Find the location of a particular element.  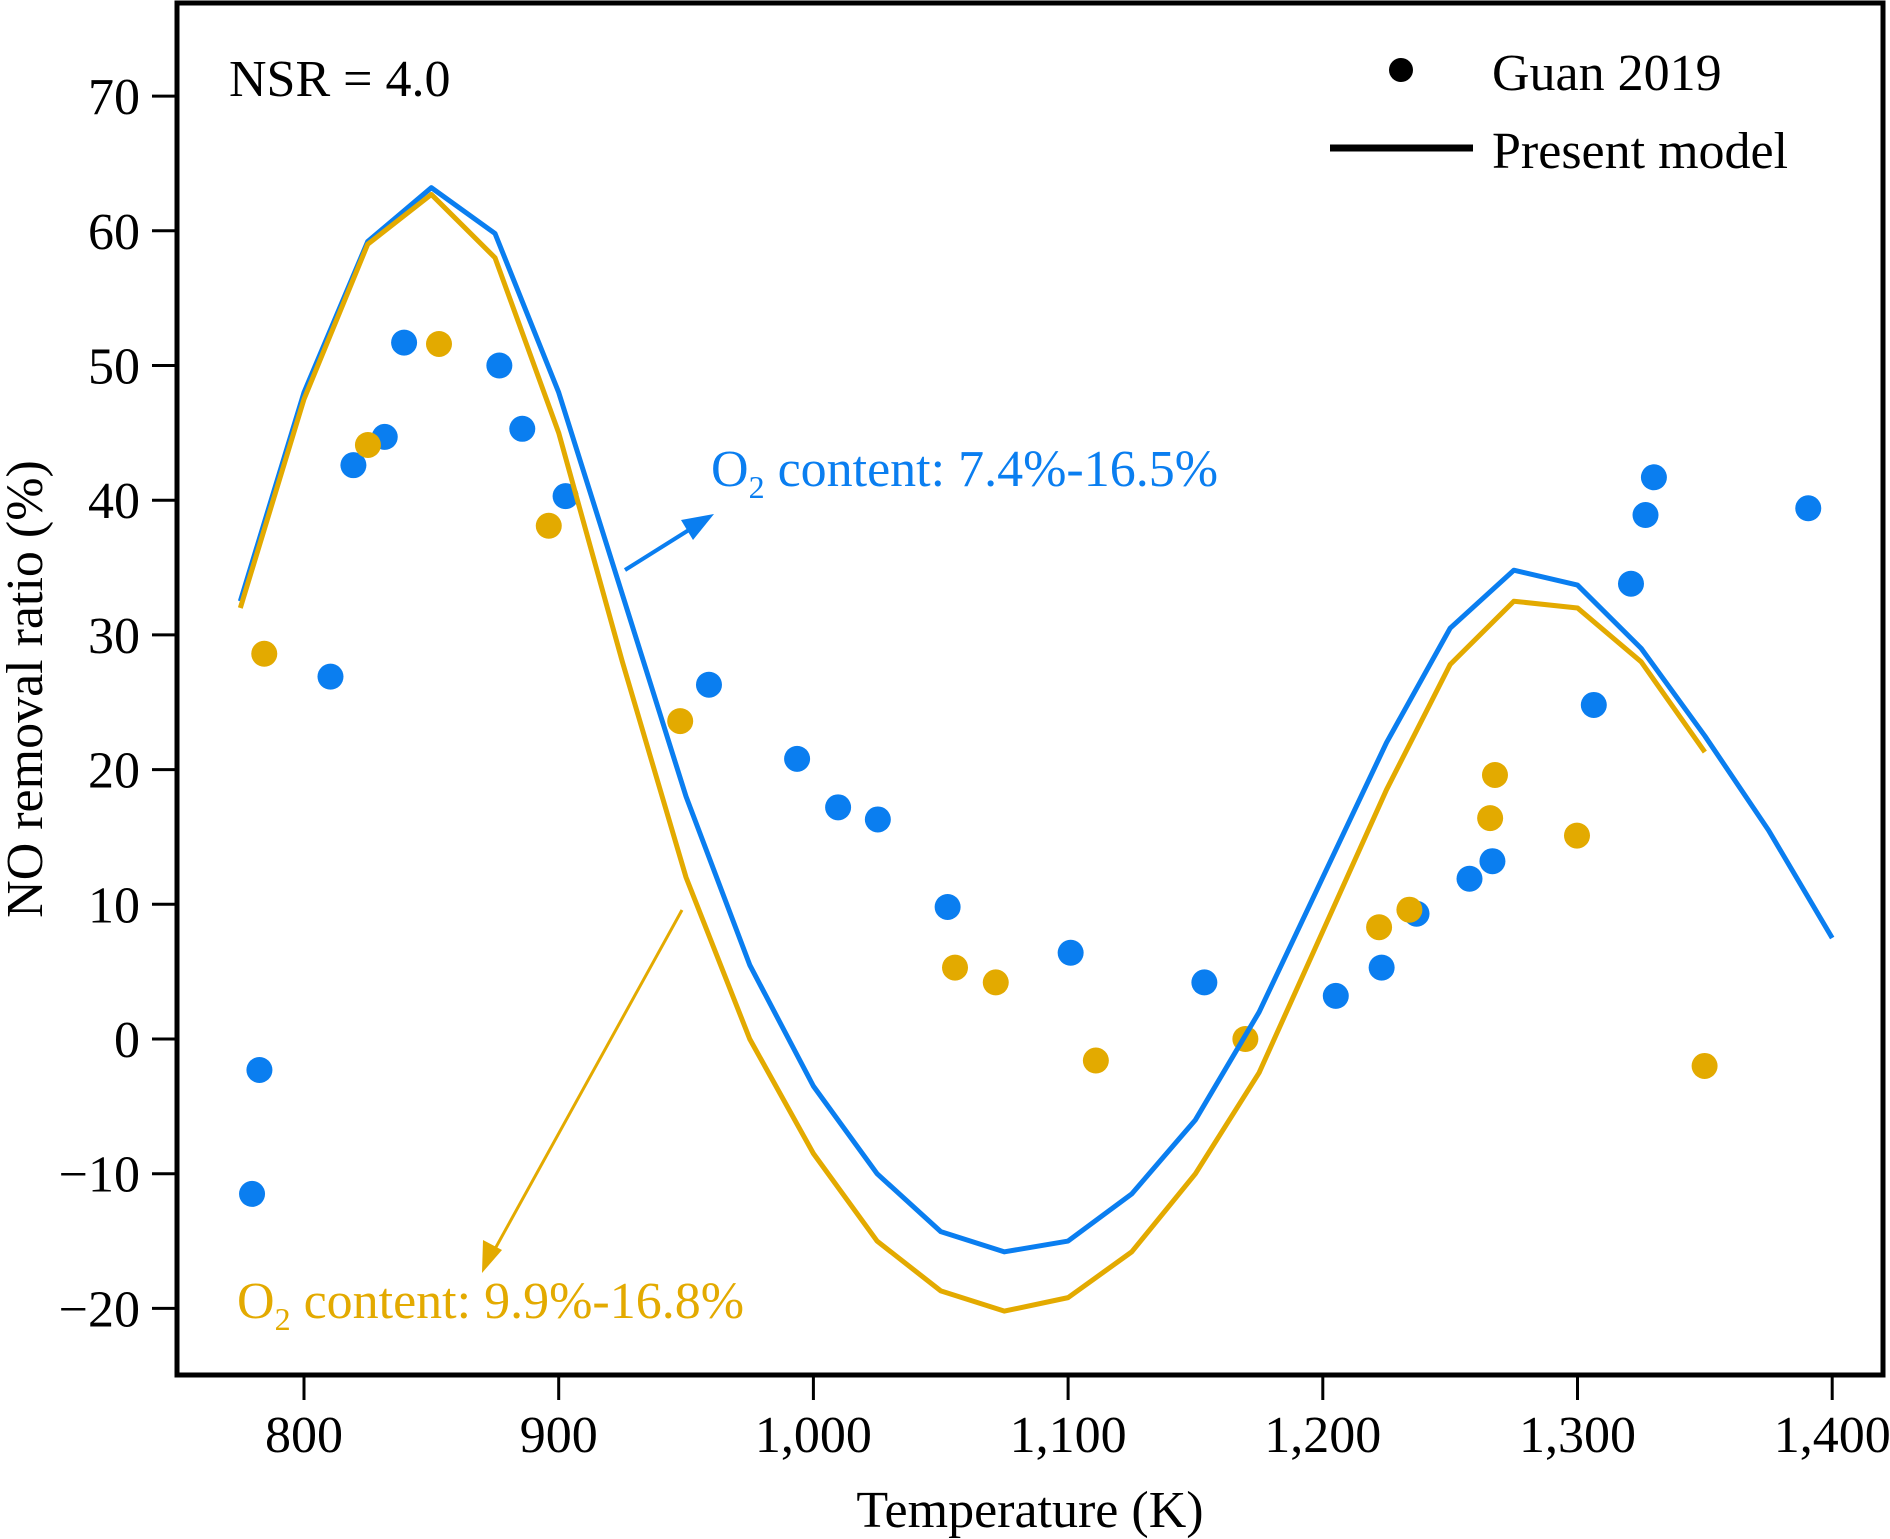

blue-annotation-text: O2 content: 7.4%-16.5% is located at coordinates (964, 473).